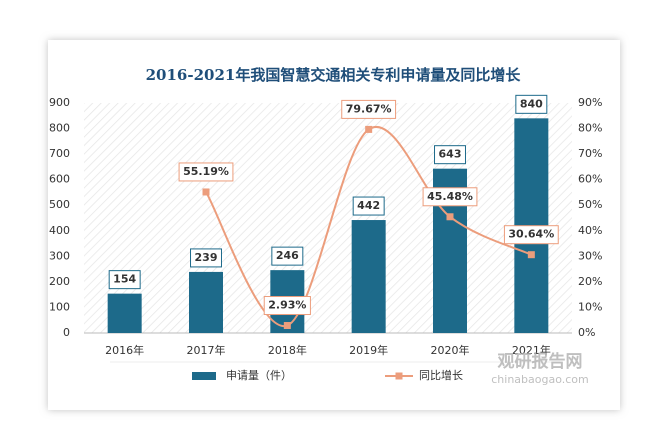 The width and height of the screenshot is (666, 446). What do you see at coordinates (59, 179) in the screenshot?
I see `y-tick-label: 600` at bounding box center [59, 179].